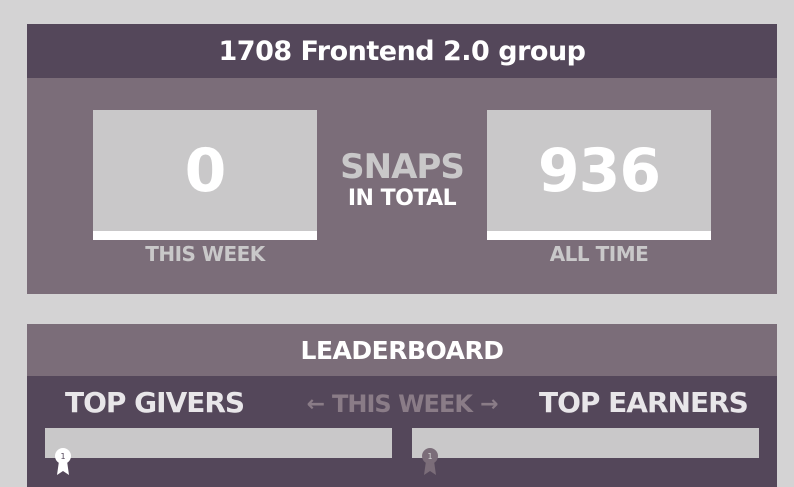 The width and height of the screenshot is (794, 487). What do you see at coordinates (429, 456) in the screenshot?
I see `earners-rank-number: 1` at bounding box center [429, 456].